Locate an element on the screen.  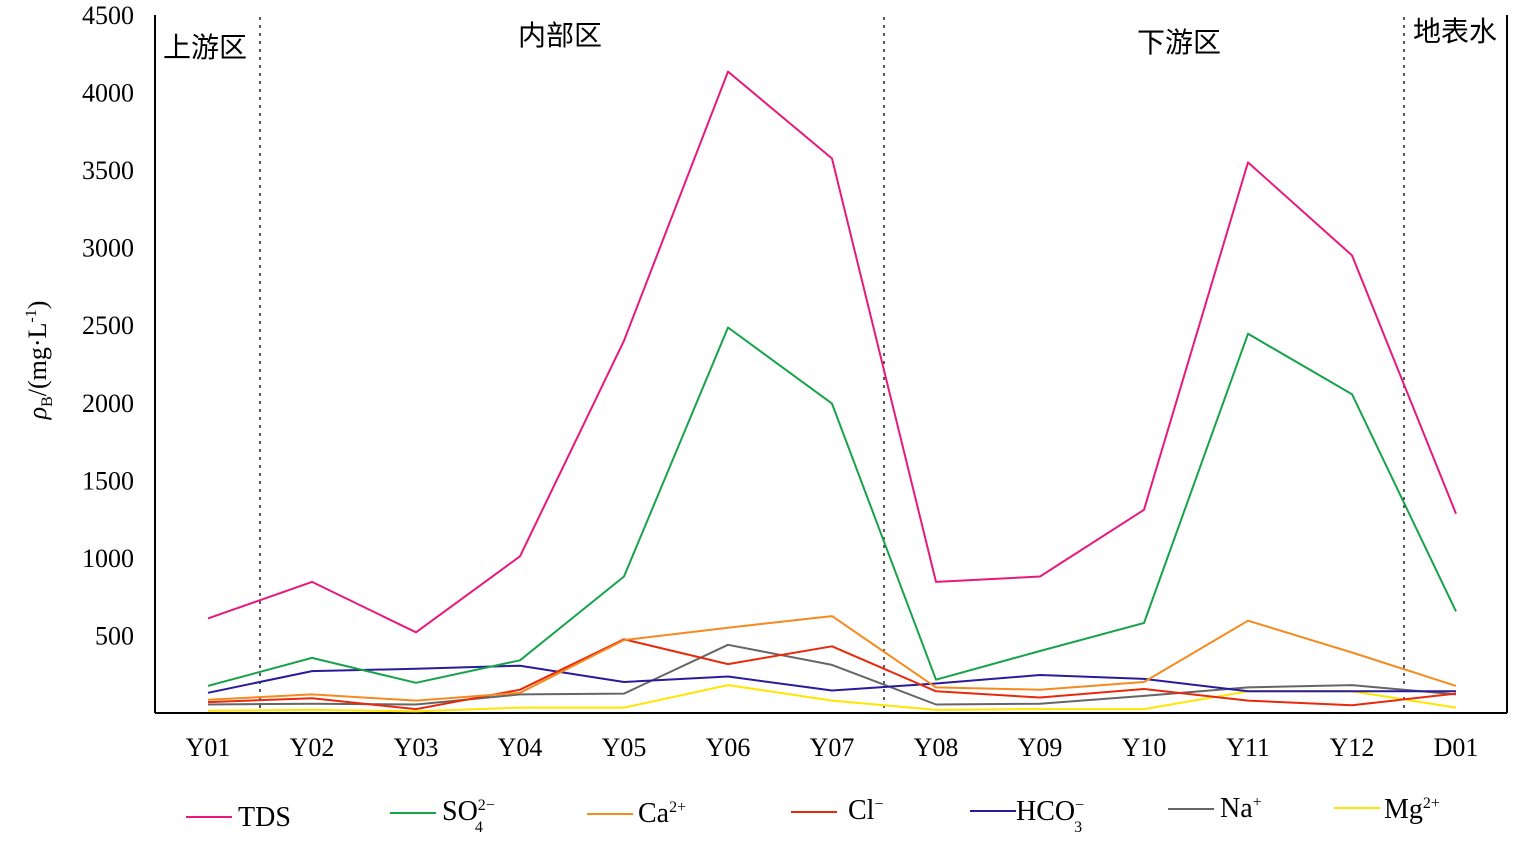
y-tick-label: 2500 is located at coordinates (108, 325).